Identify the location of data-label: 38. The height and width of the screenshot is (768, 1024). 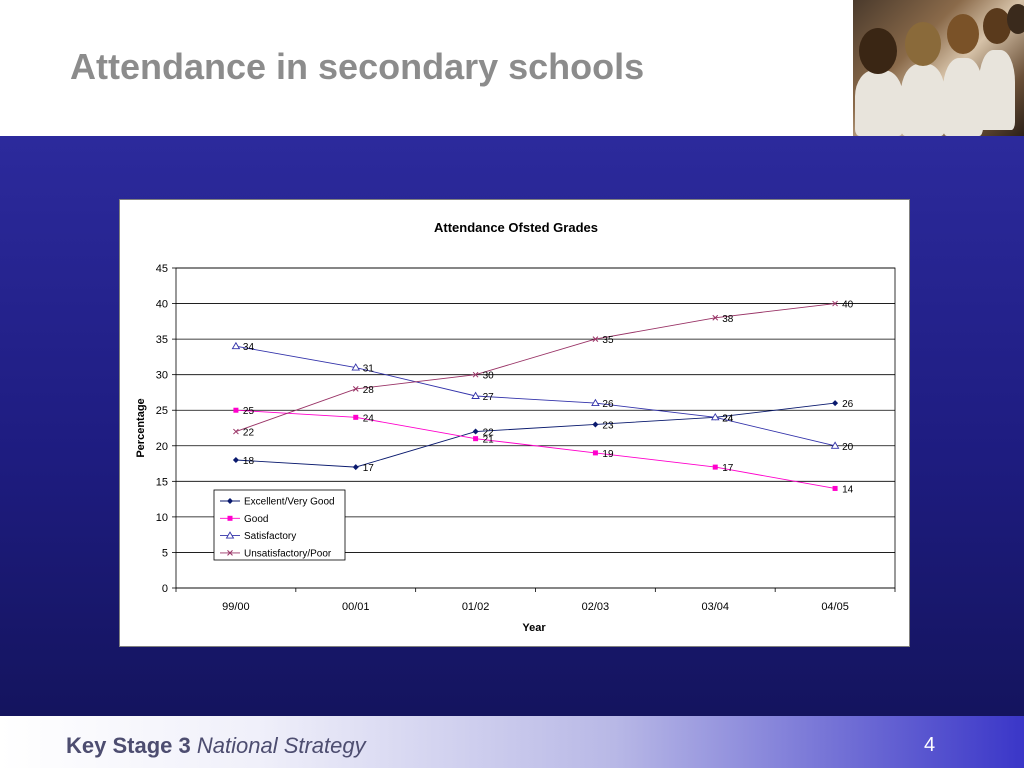
(728, 319).